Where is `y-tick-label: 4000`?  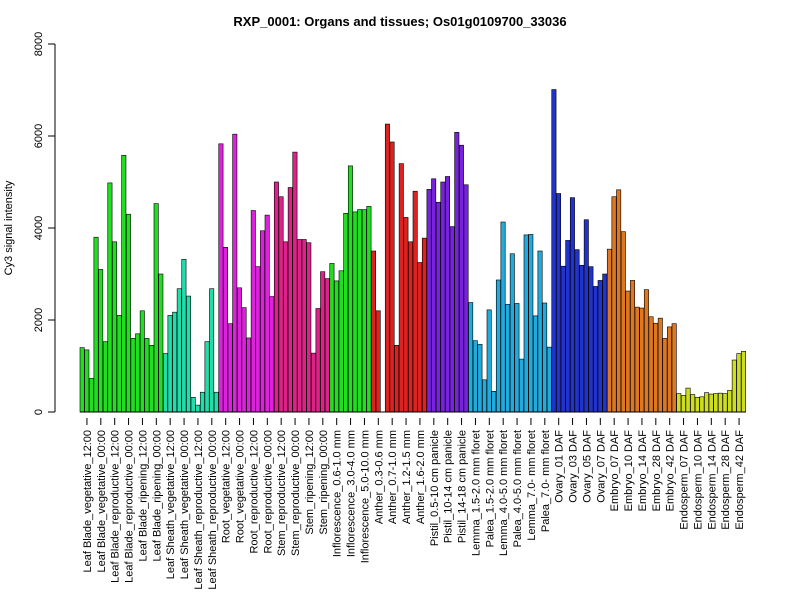 y-tick-label: 4000 is located at coordinates (39, 228).